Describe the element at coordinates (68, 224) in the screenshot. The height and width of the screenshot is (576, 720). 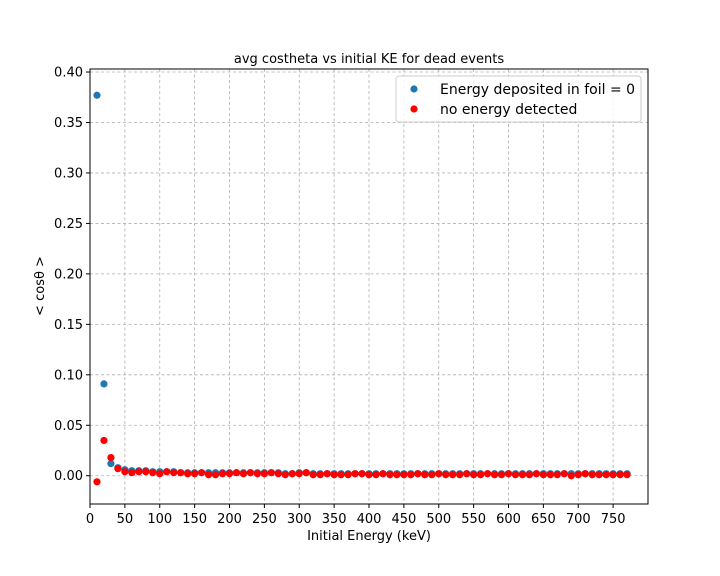
I see `y-tick-label: 0.25` at that location.